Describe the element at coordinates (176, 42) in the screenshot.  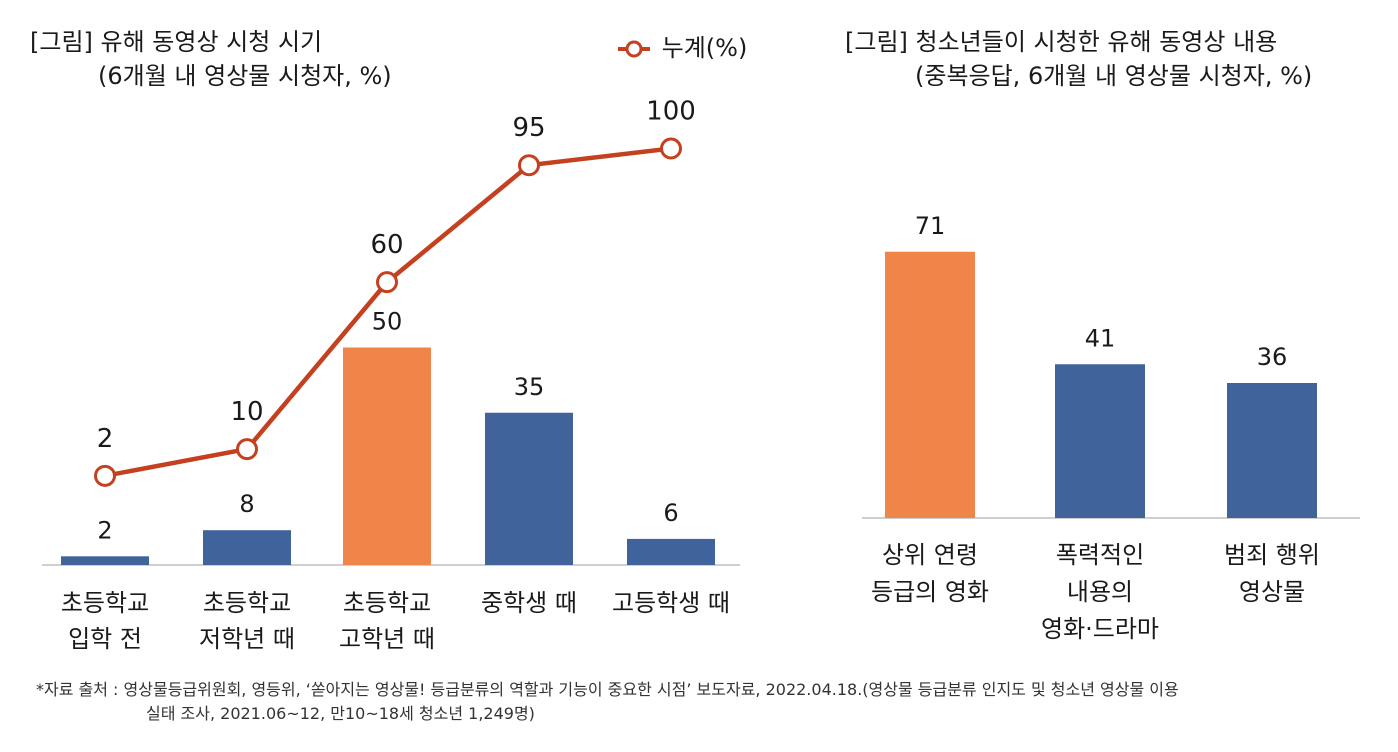
I see `left-title-line1: [그림] 유해 동영상 시청 시기` at that location.